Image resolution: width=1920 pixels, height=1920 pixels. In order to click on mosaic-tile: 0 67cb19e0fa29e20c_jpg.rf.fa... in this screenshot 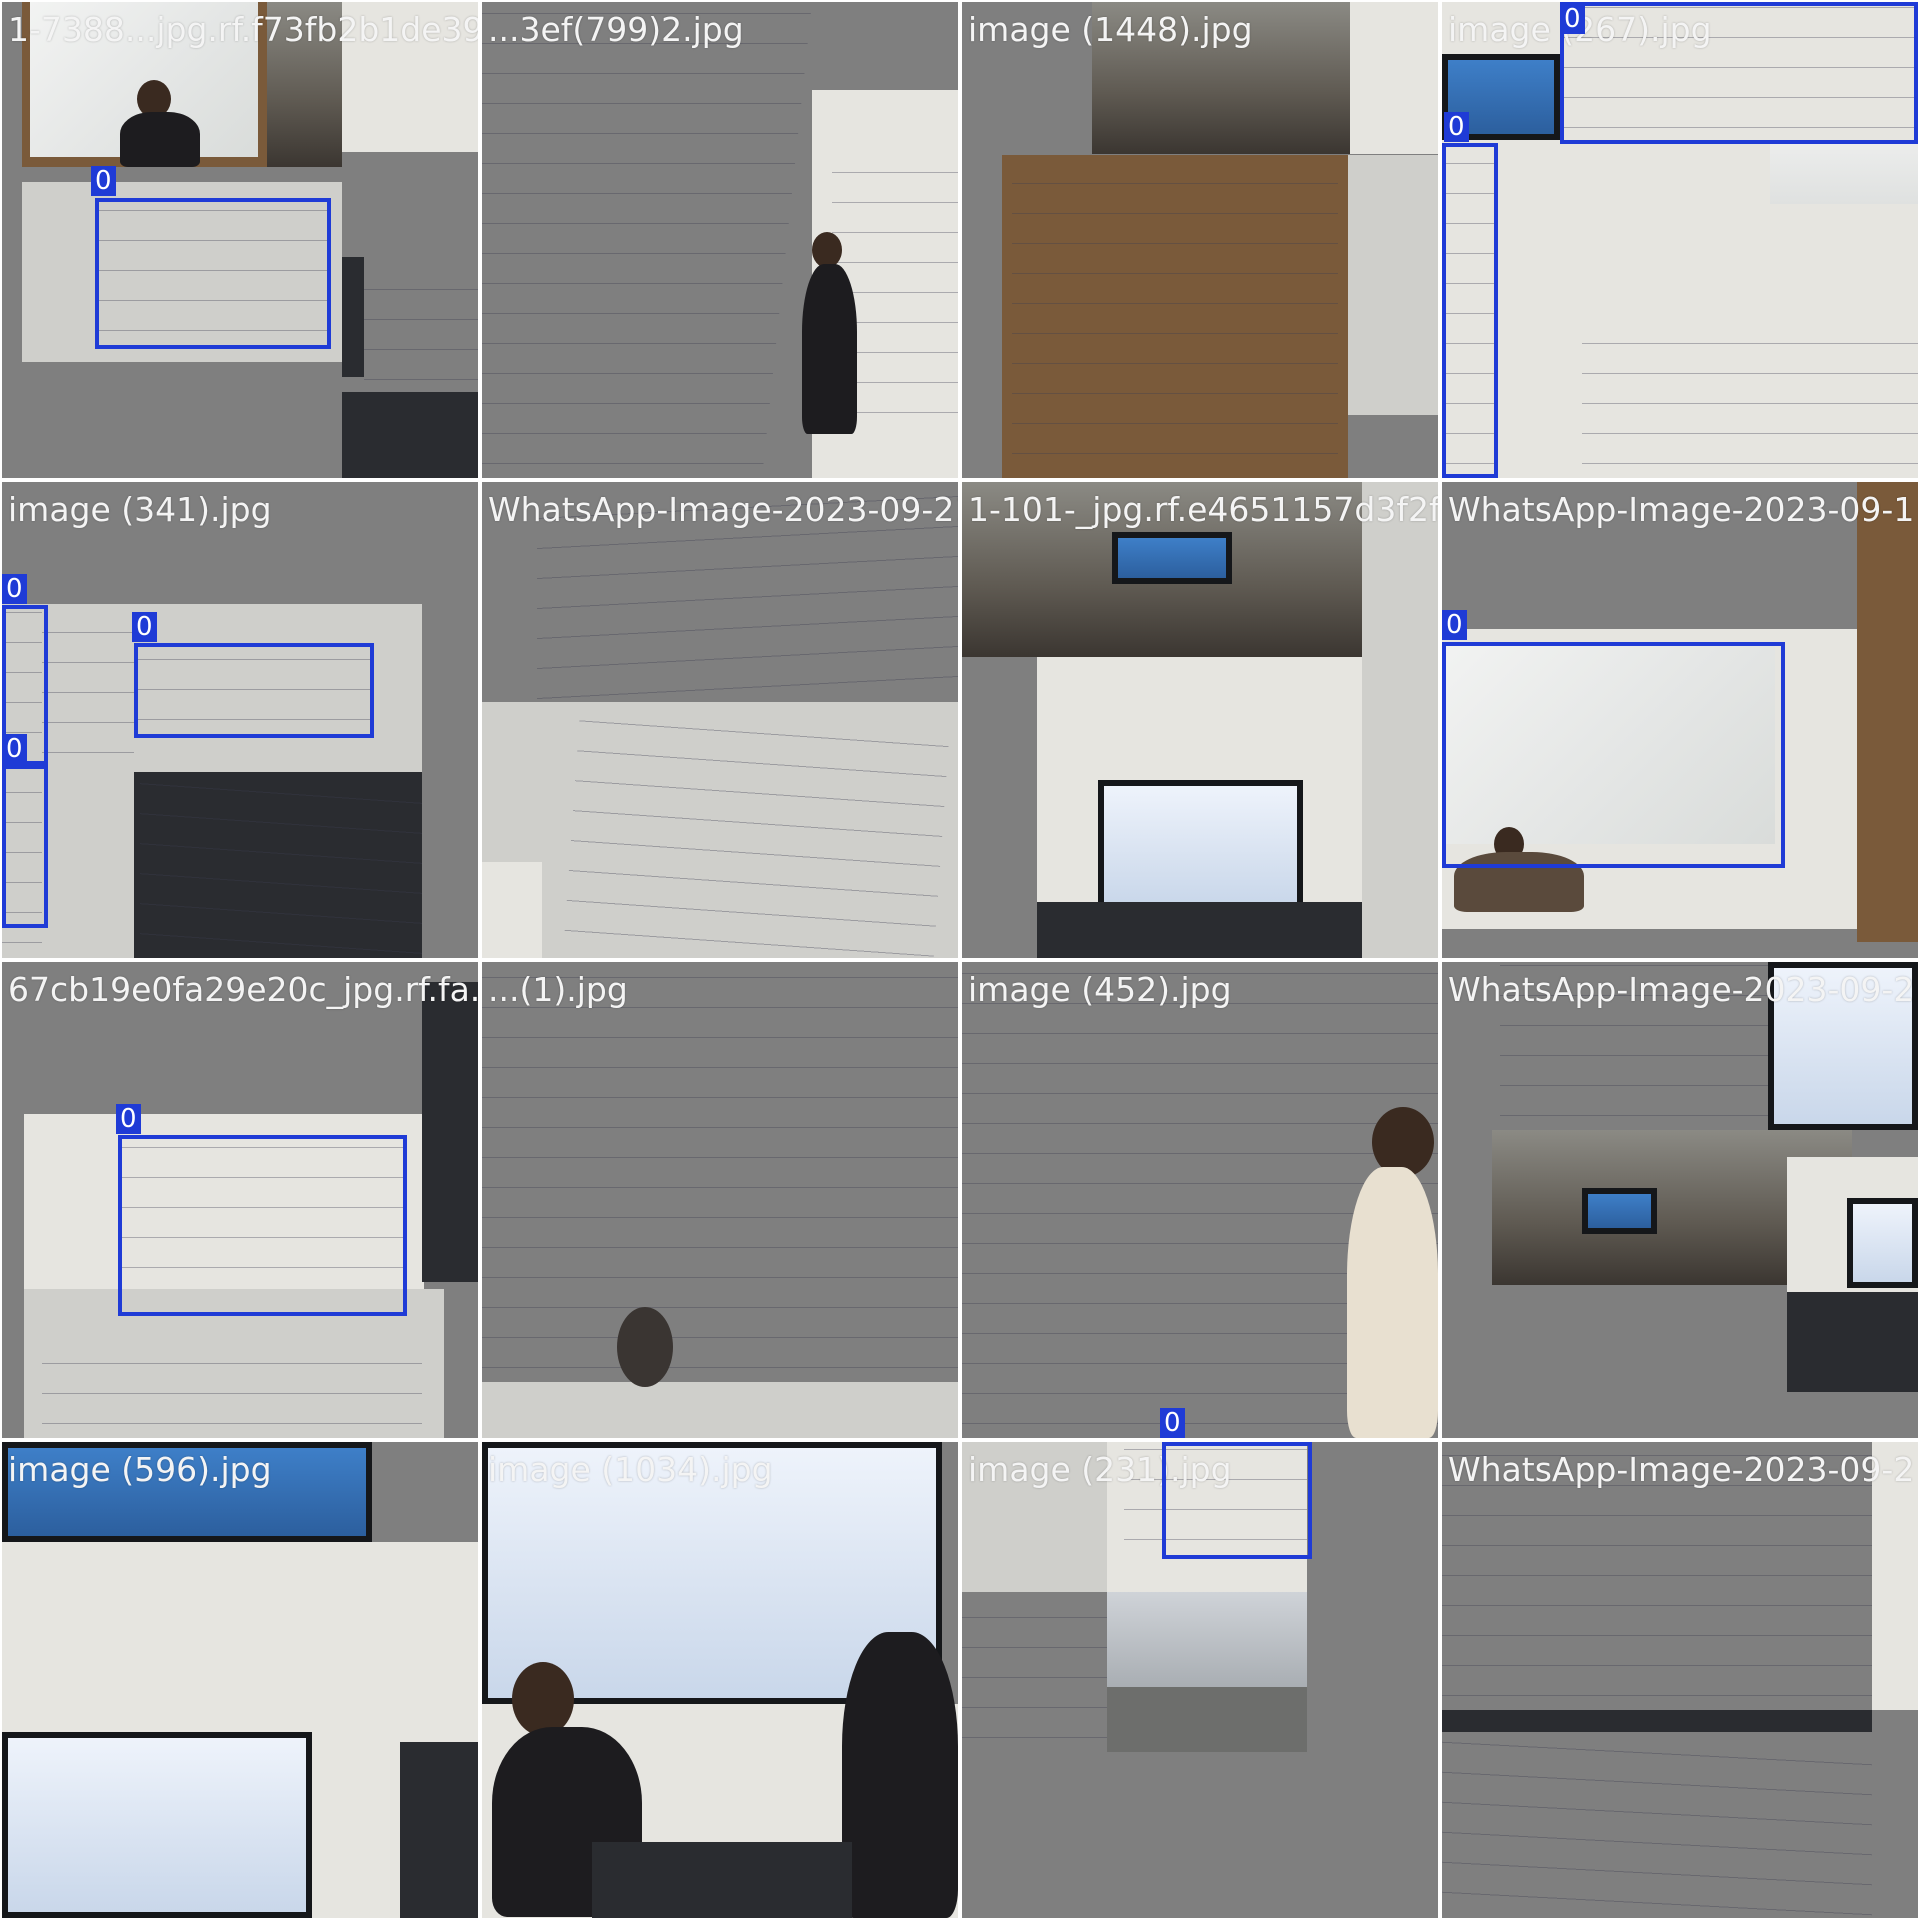, I will do `click(240, 1200)`.